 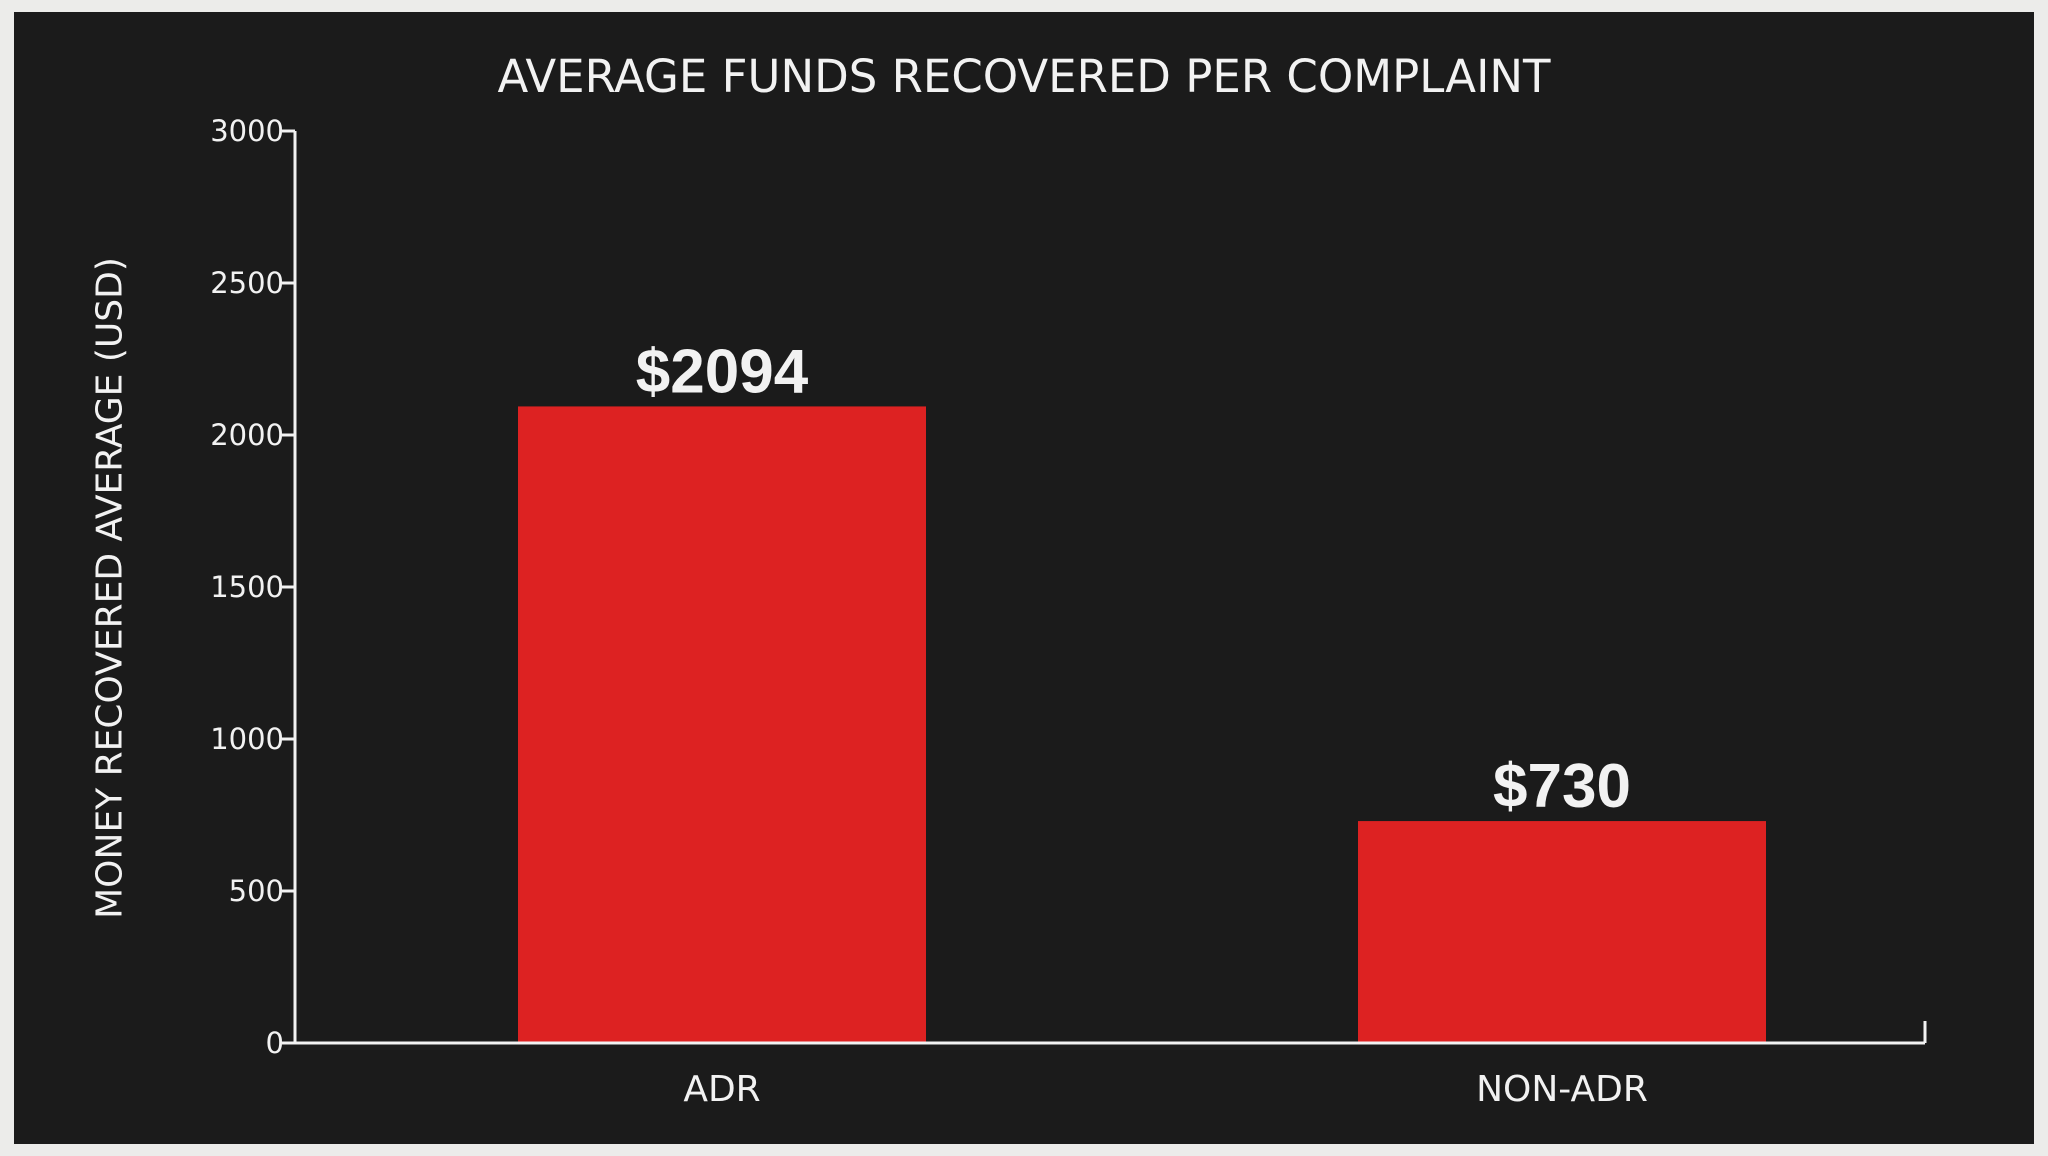 What do you see at coordinates (256, 891) in the screenshot?
I see `y-tick-label: 500` at bounding box center [256, 891].